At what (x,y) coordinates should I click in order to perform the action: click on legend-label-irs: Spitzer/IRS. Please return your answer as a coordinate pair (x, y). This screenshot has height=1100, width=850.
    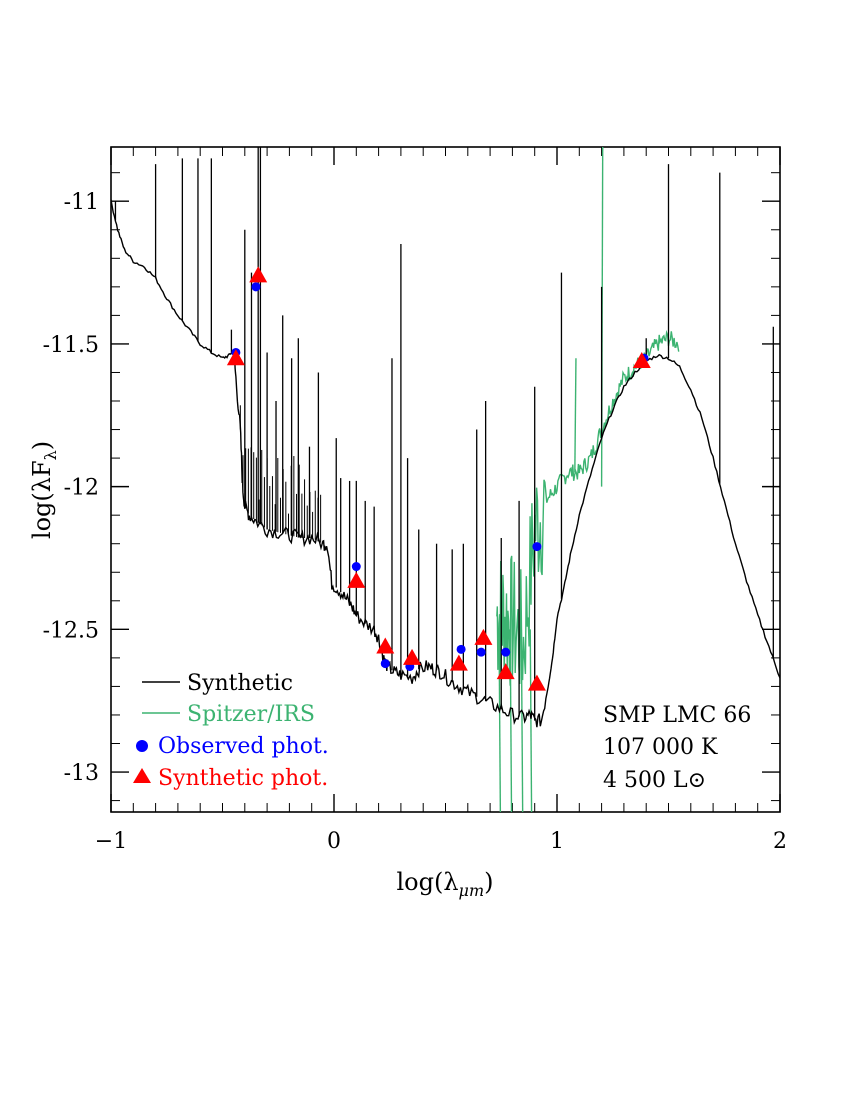
    Looking at the image, I should click on (251, 714).